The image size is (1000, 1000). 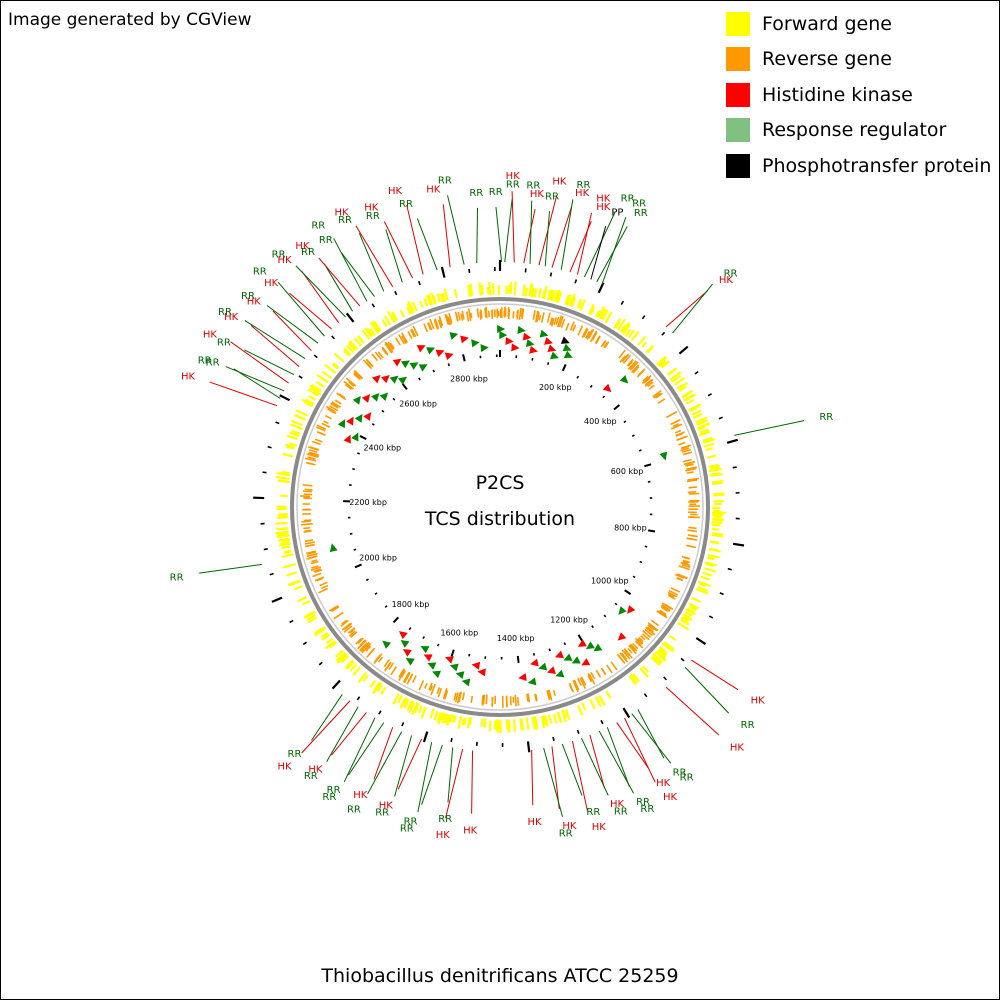 What do you see at coordinates (627, 471) in the screenshot?
I see `tick-label: 600 kbp` at bounding box center [627, 471].